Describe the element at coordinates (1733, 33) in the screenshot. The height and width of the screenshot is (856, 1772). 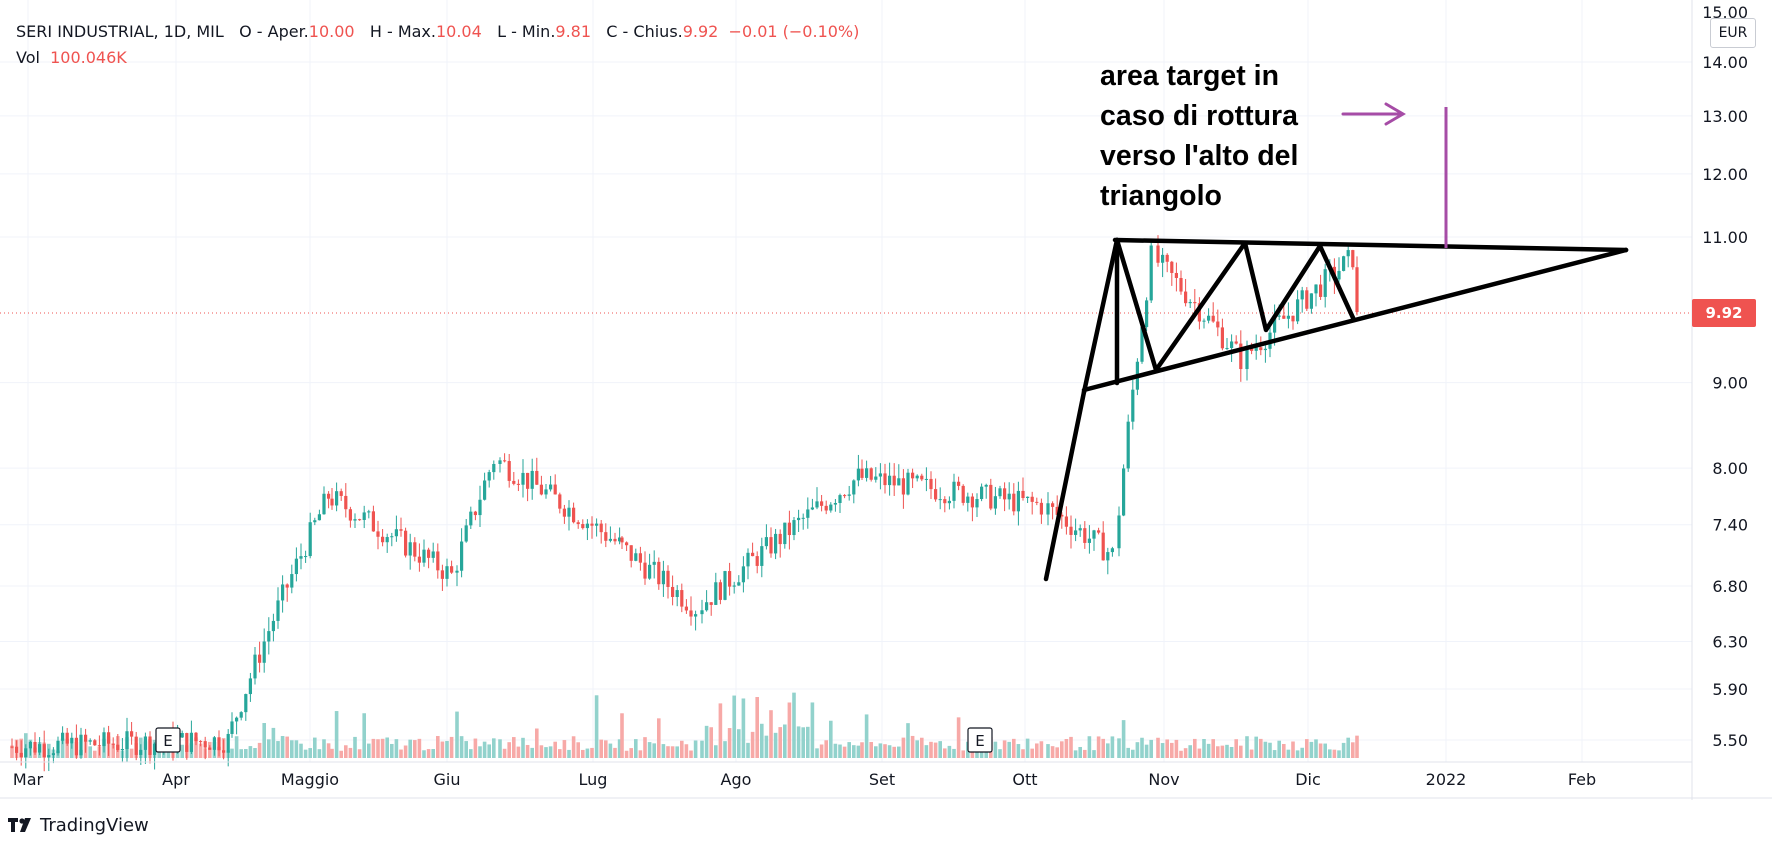
I see `currency-button: EUR` at that location.